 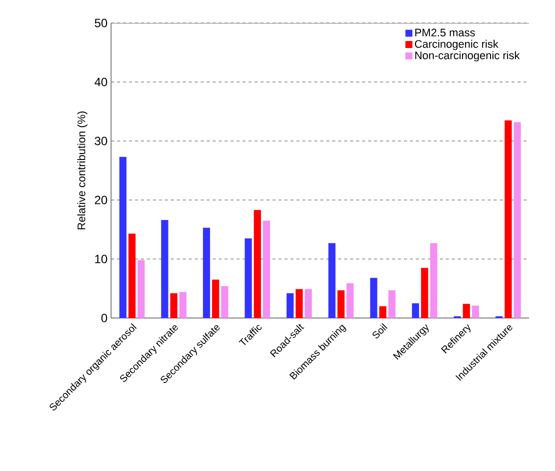 What do you see at coordinates (101, 200) in the screenshot?
I see `y-tick-label: 20` at bounding box center [101, 200].